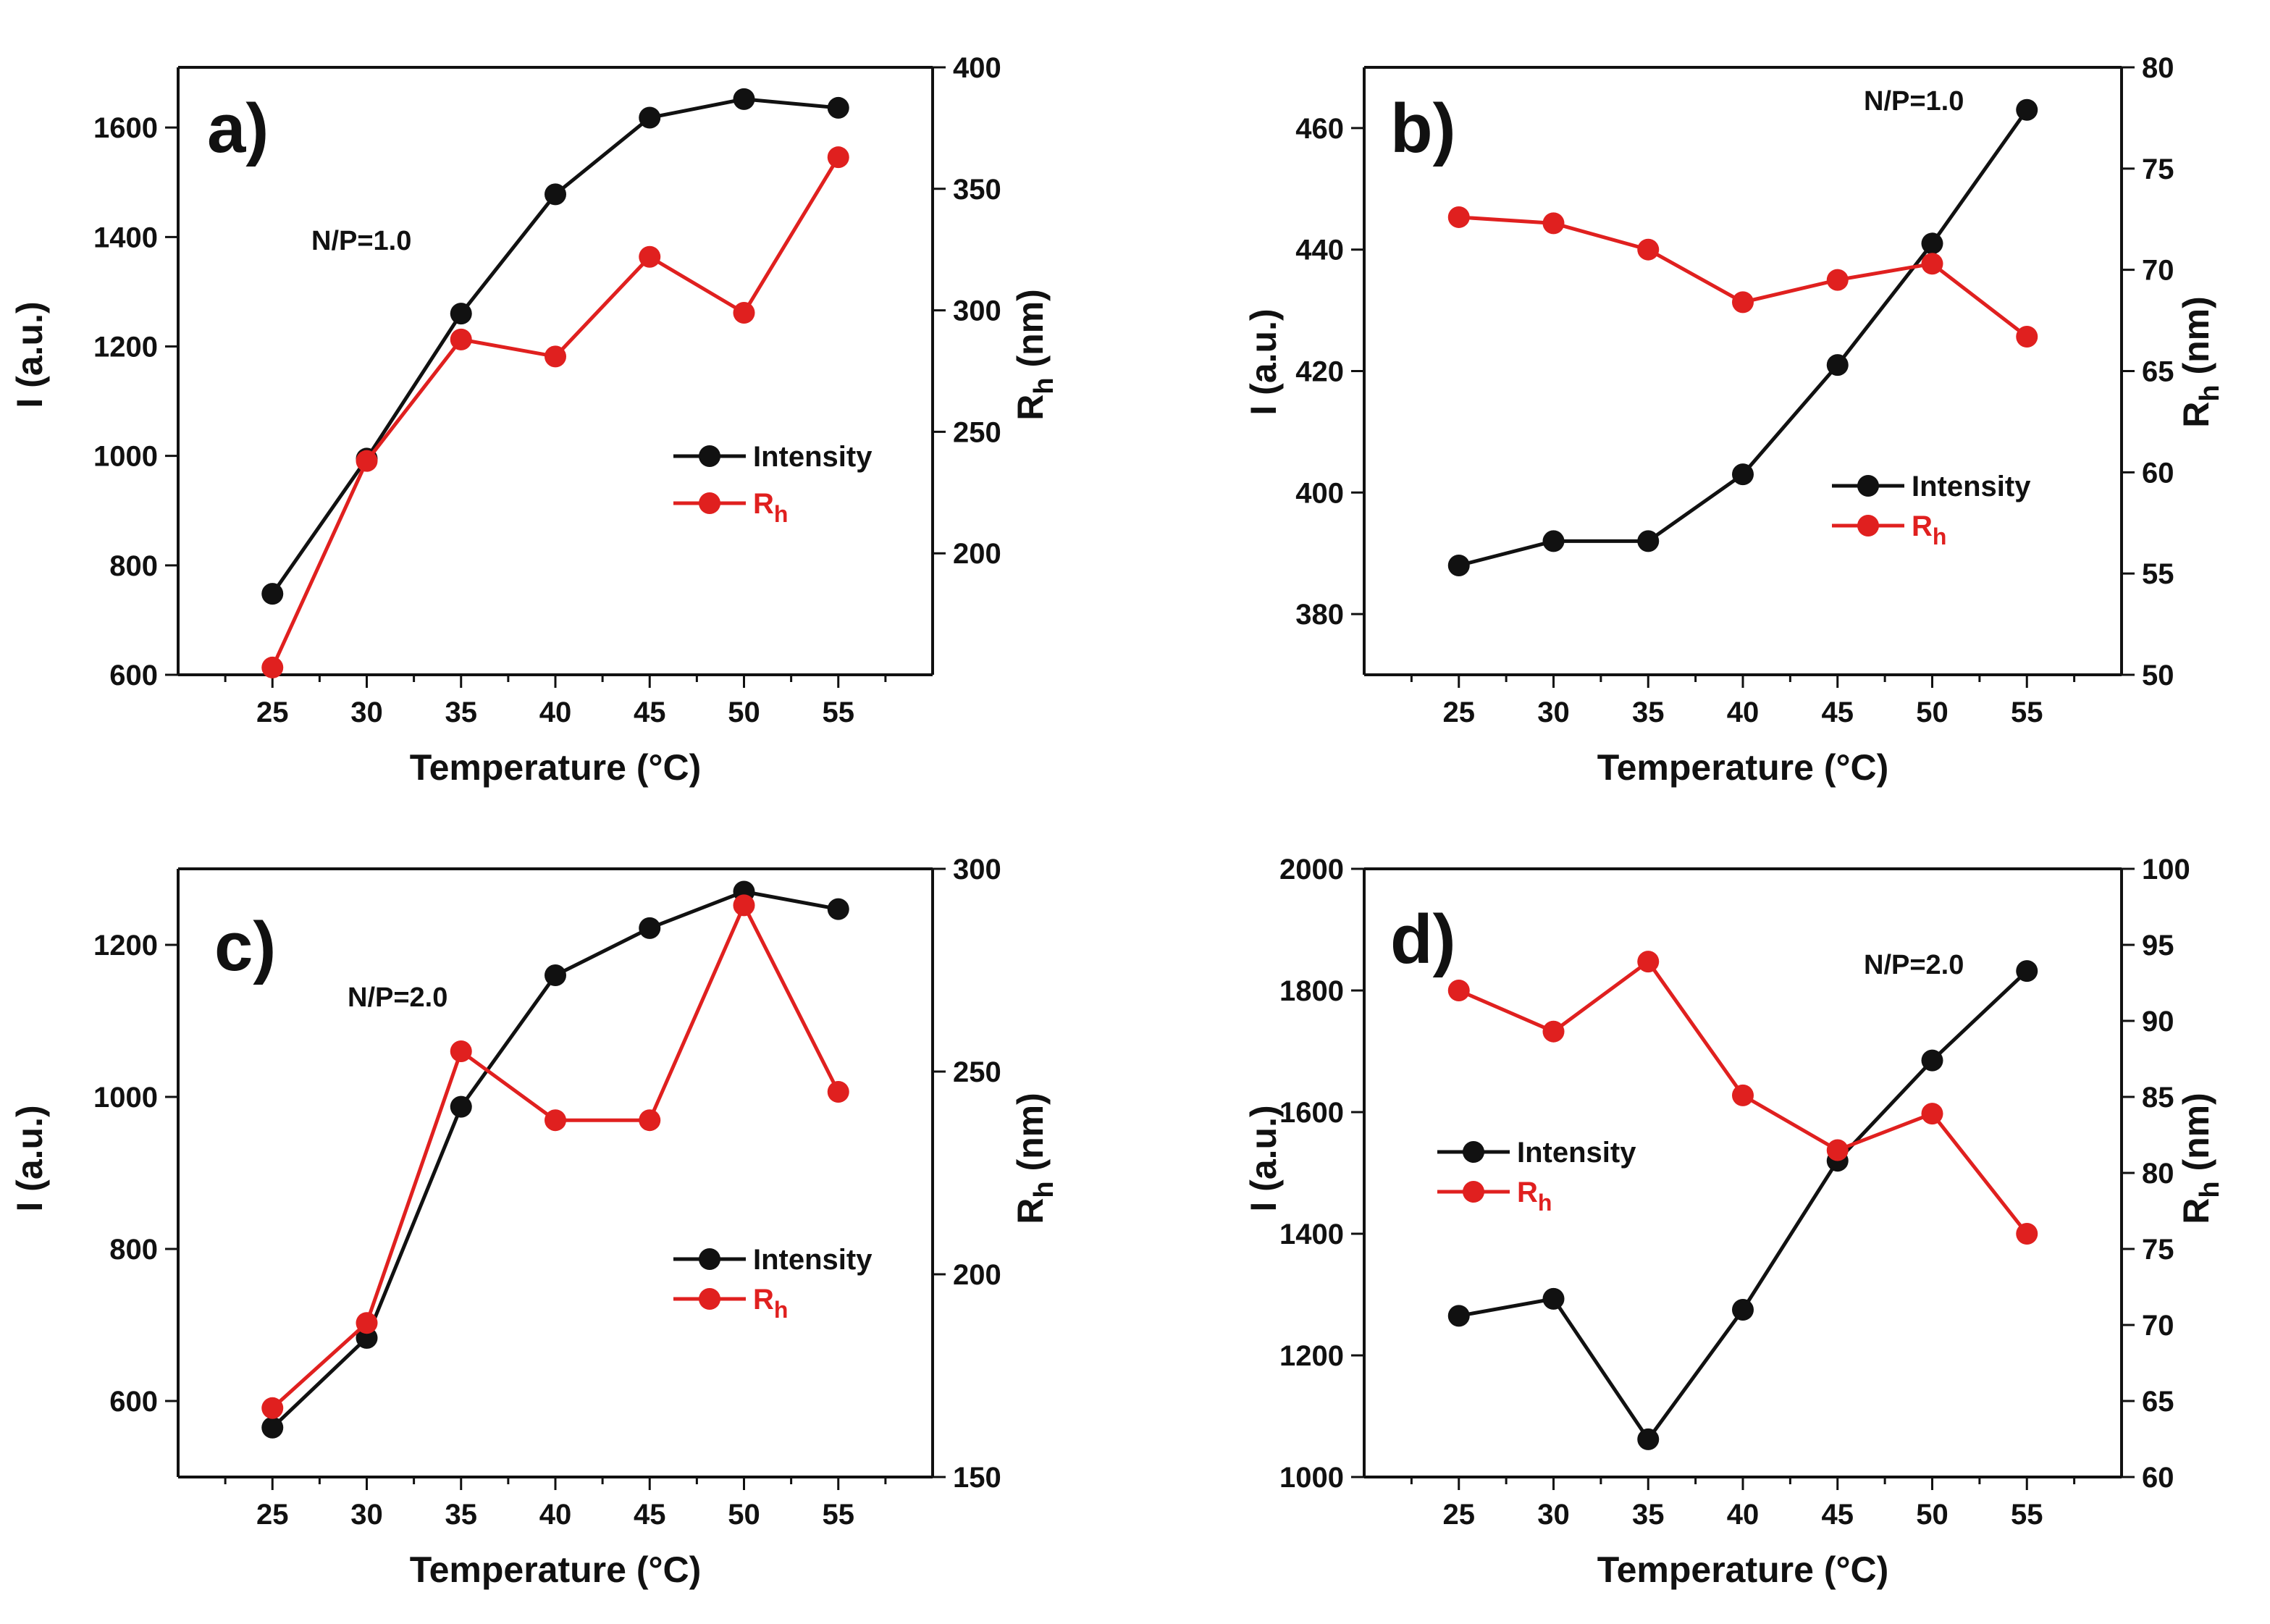 Image resolution: width=2270 pixels, height=1624 pixels. I want to click on legend-intensity-label: Intensity, so click(813, 1260).